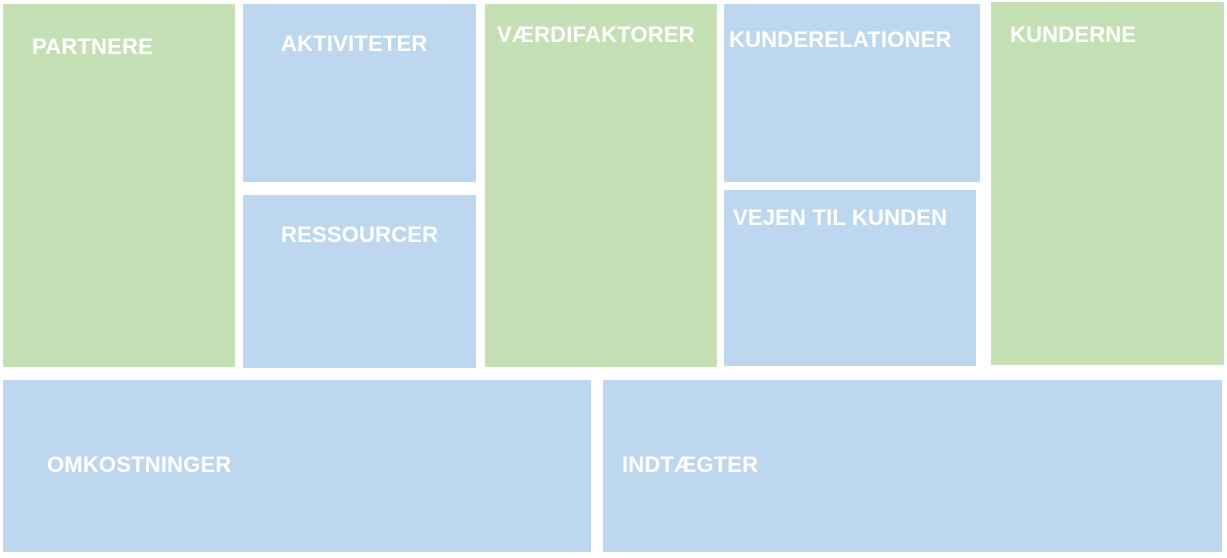 Image resolution: width=1227 pixels, height=558 pixels. What do you see at coordinates (1107, 183) in the screenshot?
I see `kunderne-block: KUNDERNE` at bounding box center [1107, 183].